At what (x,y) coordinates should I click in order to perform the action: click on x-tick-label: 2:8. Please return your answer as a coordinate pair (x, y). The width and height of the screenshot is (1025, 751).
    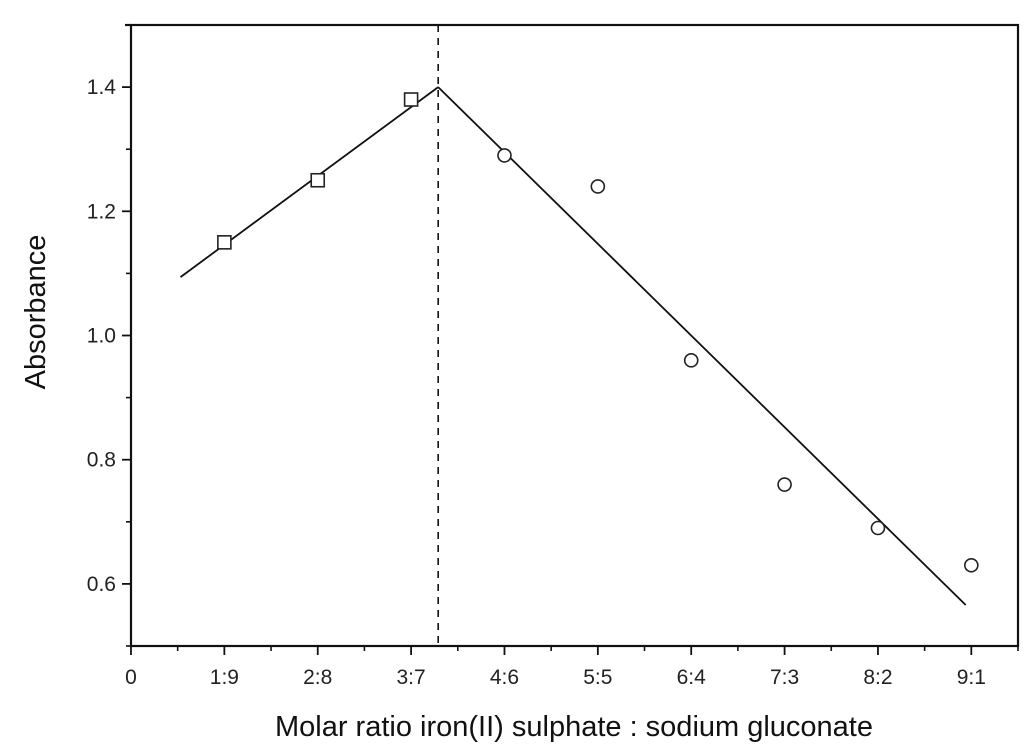
    Looking at the image, I should click on (317, 677).